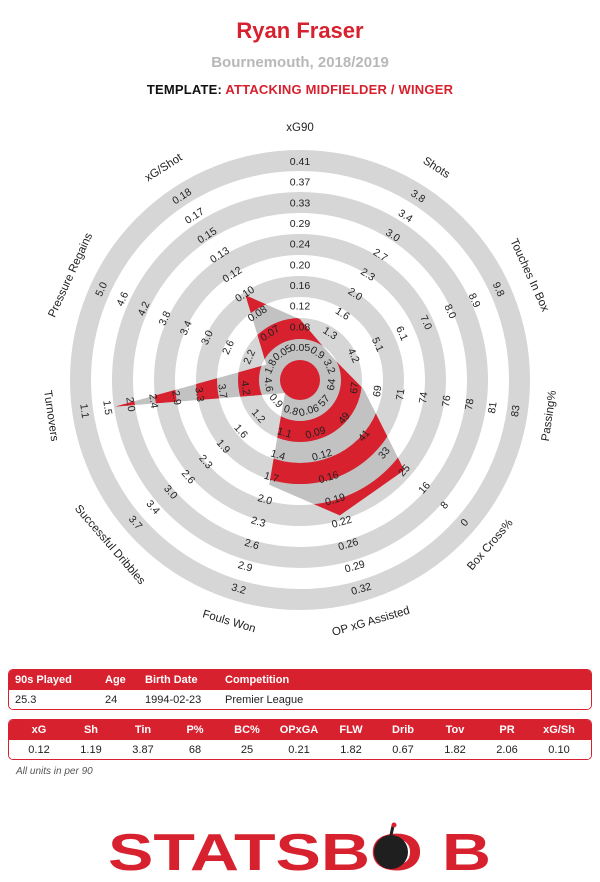 The height and width of the screenshot is (882, 600). What do you see at coordinates (436, 168) in the screenshot?
I see `radar-axis-label: Shots` at bounding box center [436, 168].